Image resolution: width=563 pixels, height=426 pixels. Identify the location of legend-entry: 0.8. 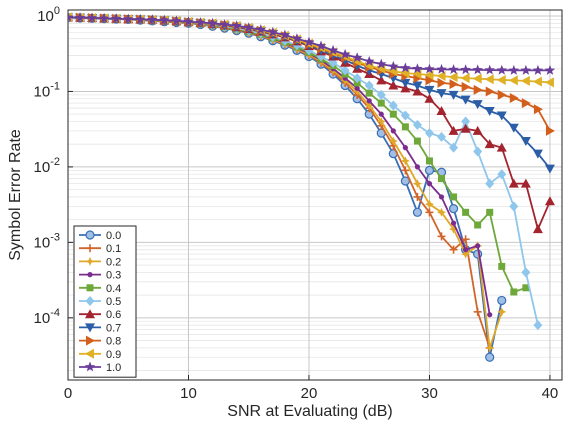
(100, 341).